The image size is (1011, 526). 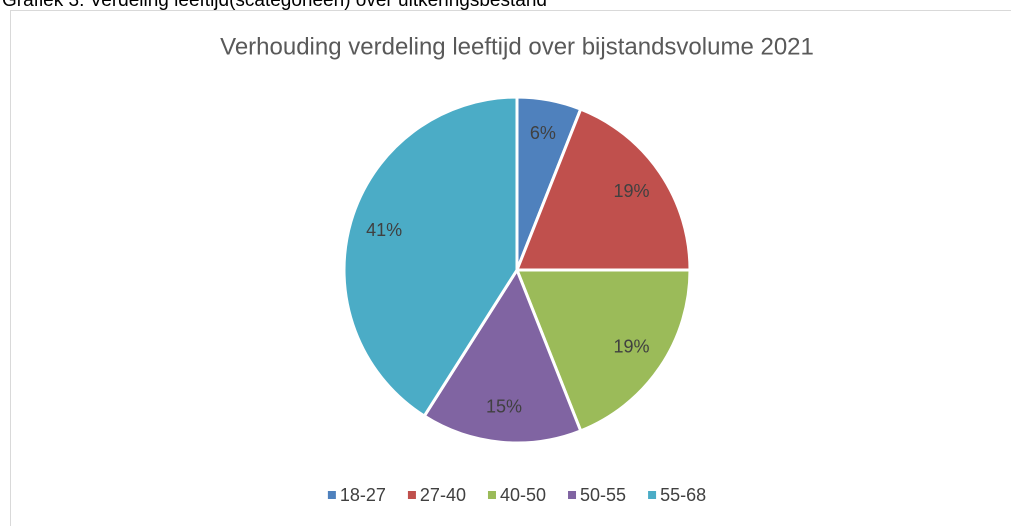 I want to click on legend-label: 55-68, so click(x=683, y=495).